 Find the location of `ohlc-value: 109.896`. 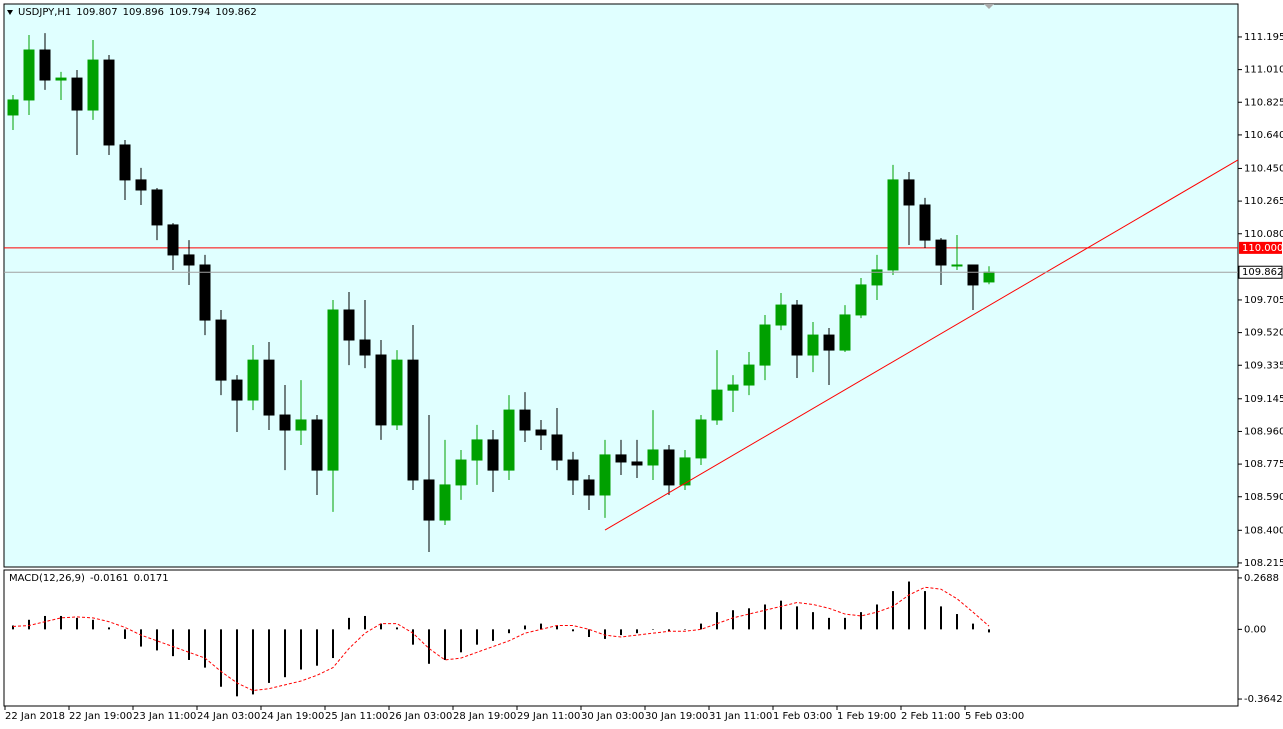

ohlc-value: 109.896 is located at coordinates (143, 12).